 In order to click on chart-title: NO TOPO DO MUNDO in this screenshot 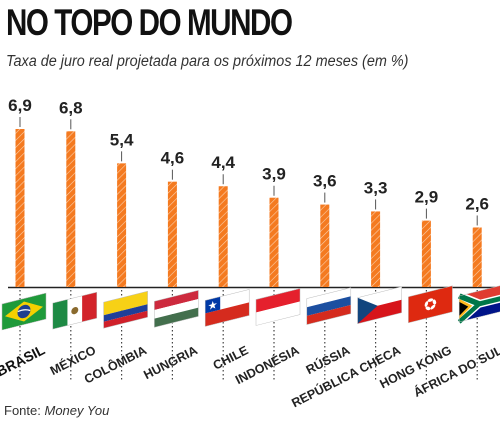, I will do `click(149, 22)`.